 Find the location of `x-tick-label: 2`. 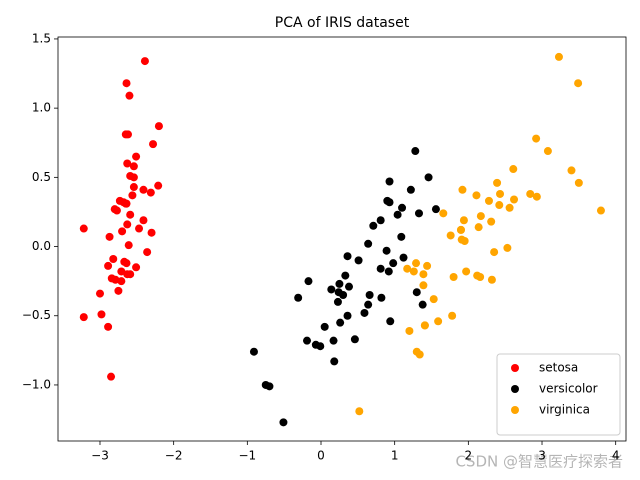

x-tick-label: 2 is located at coordinates (469, 456).